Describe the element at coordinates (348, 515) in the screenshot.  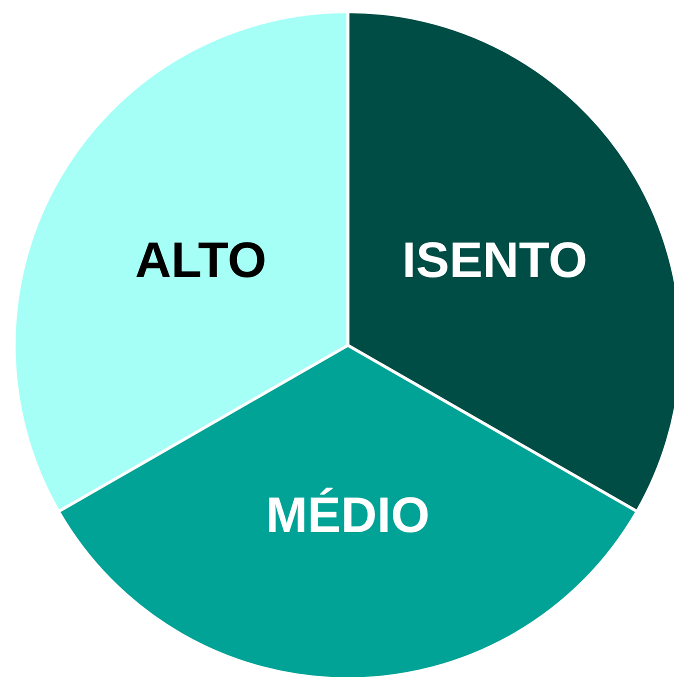
I see `slice-label: MÉDIO` at that location.